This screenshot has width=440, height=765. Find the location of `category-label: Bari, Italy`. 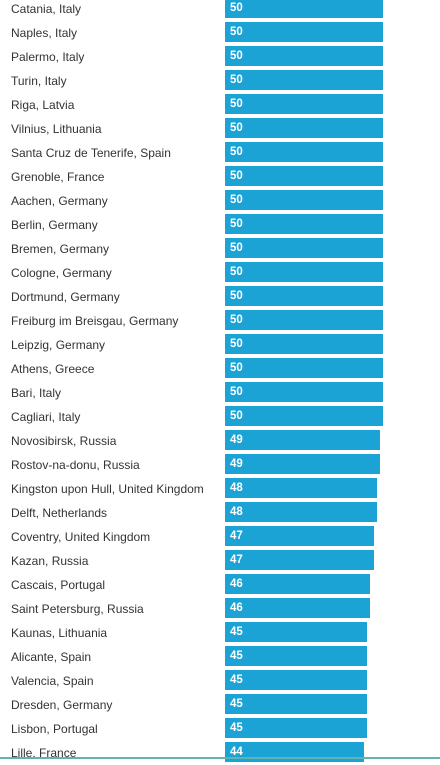

category-label: Bari, Italy is located at coordinates (36, 393).